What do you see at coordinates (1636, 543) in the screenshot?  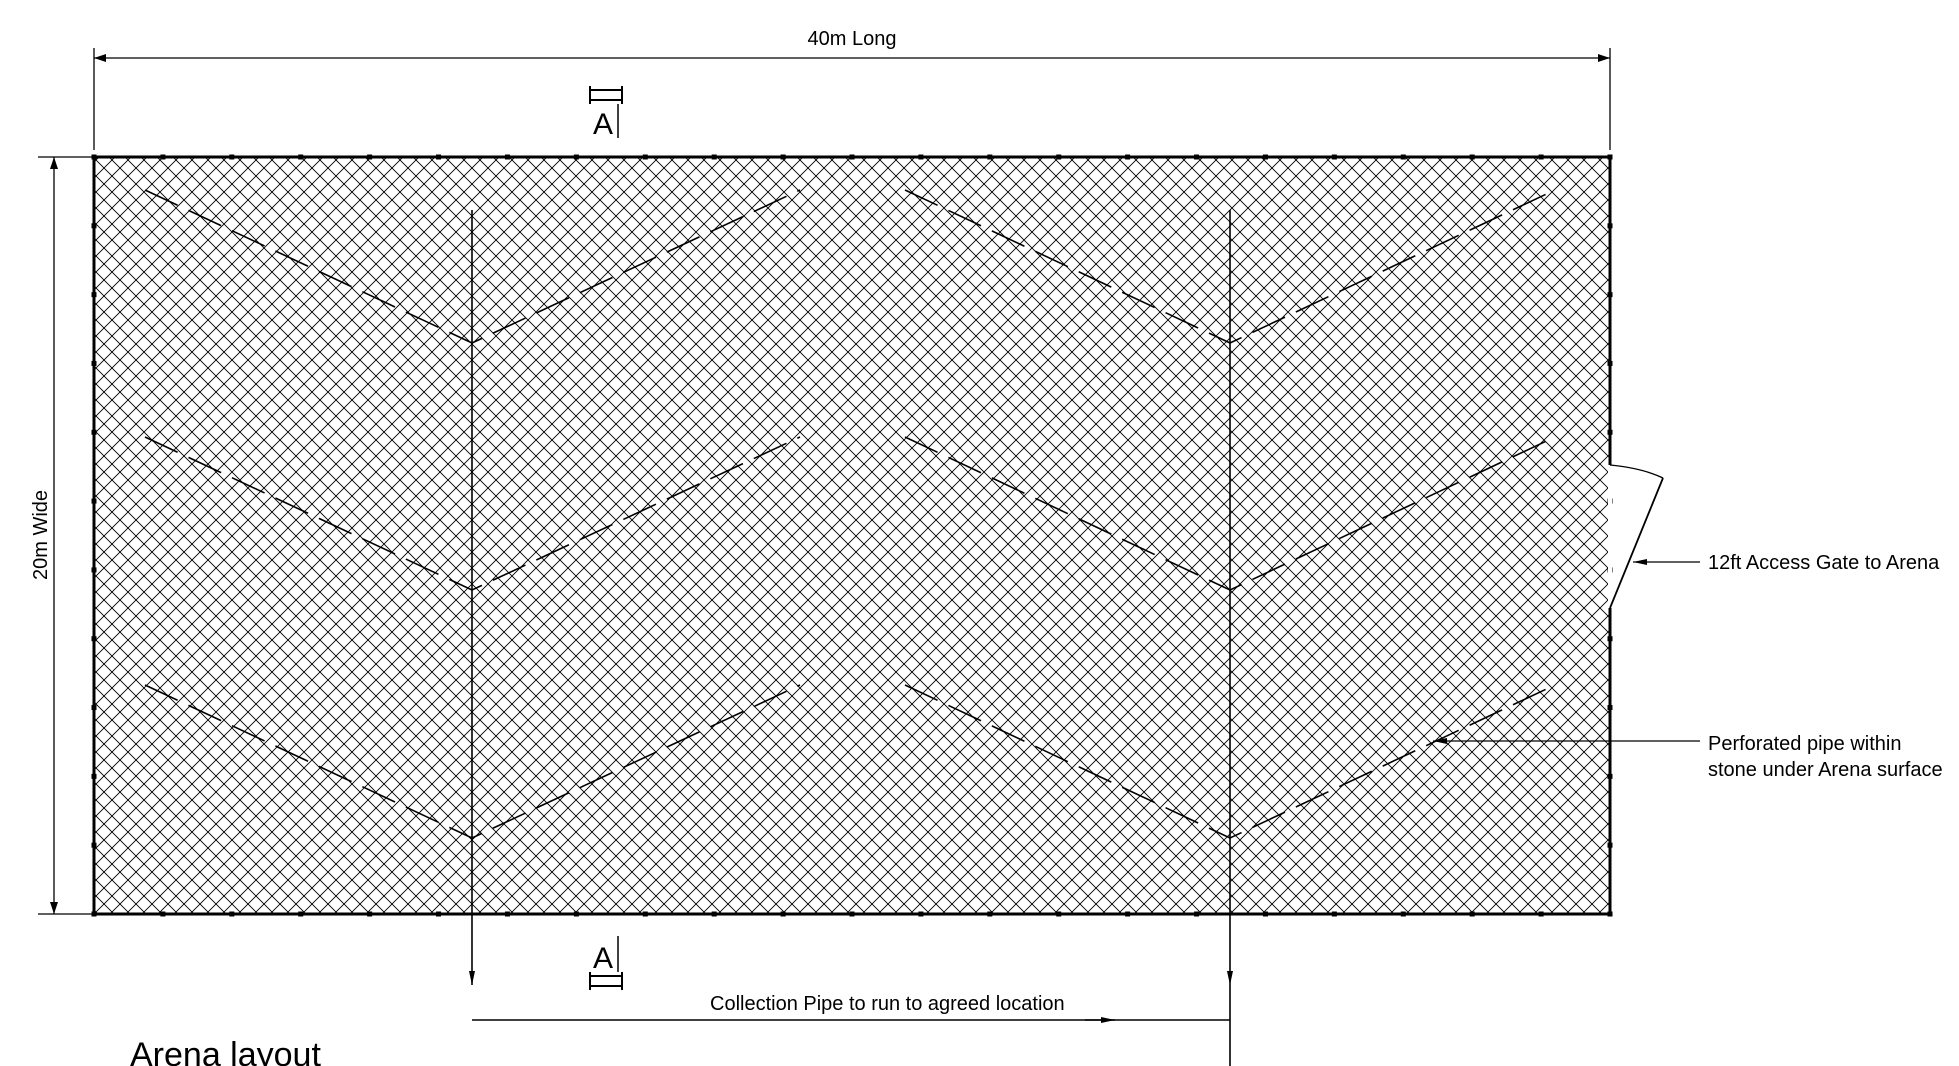 I see `gate-leaf` at bounding box center [1636, 543].